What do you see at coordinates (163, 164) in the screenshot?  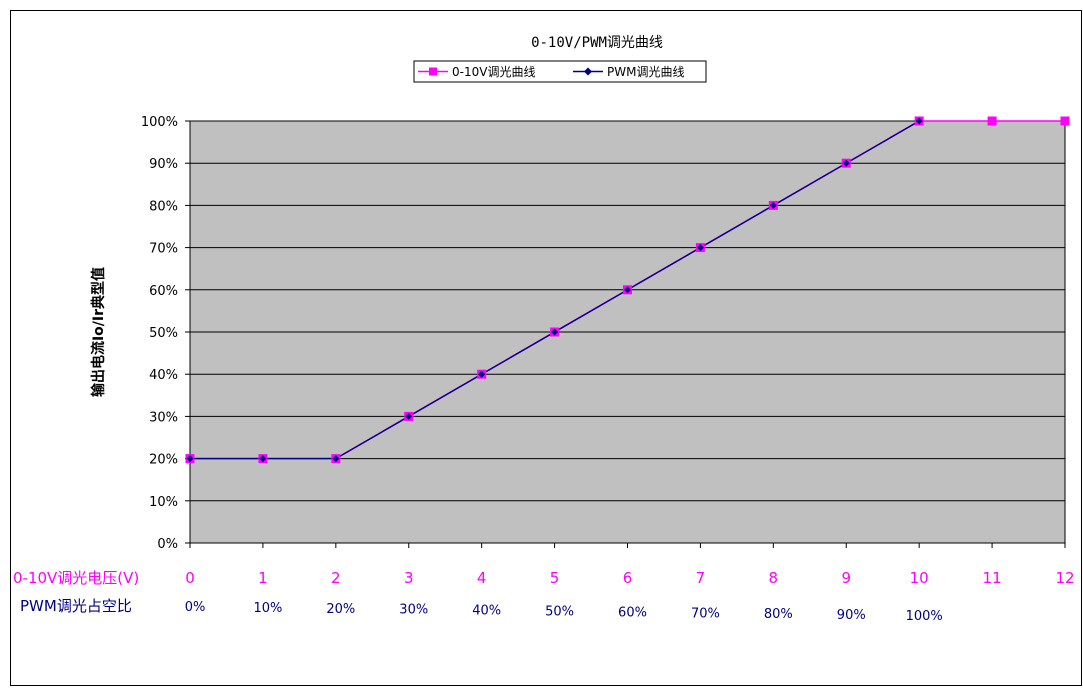 I see `y-tick-label: 90%` at bounding box center [163, 164].